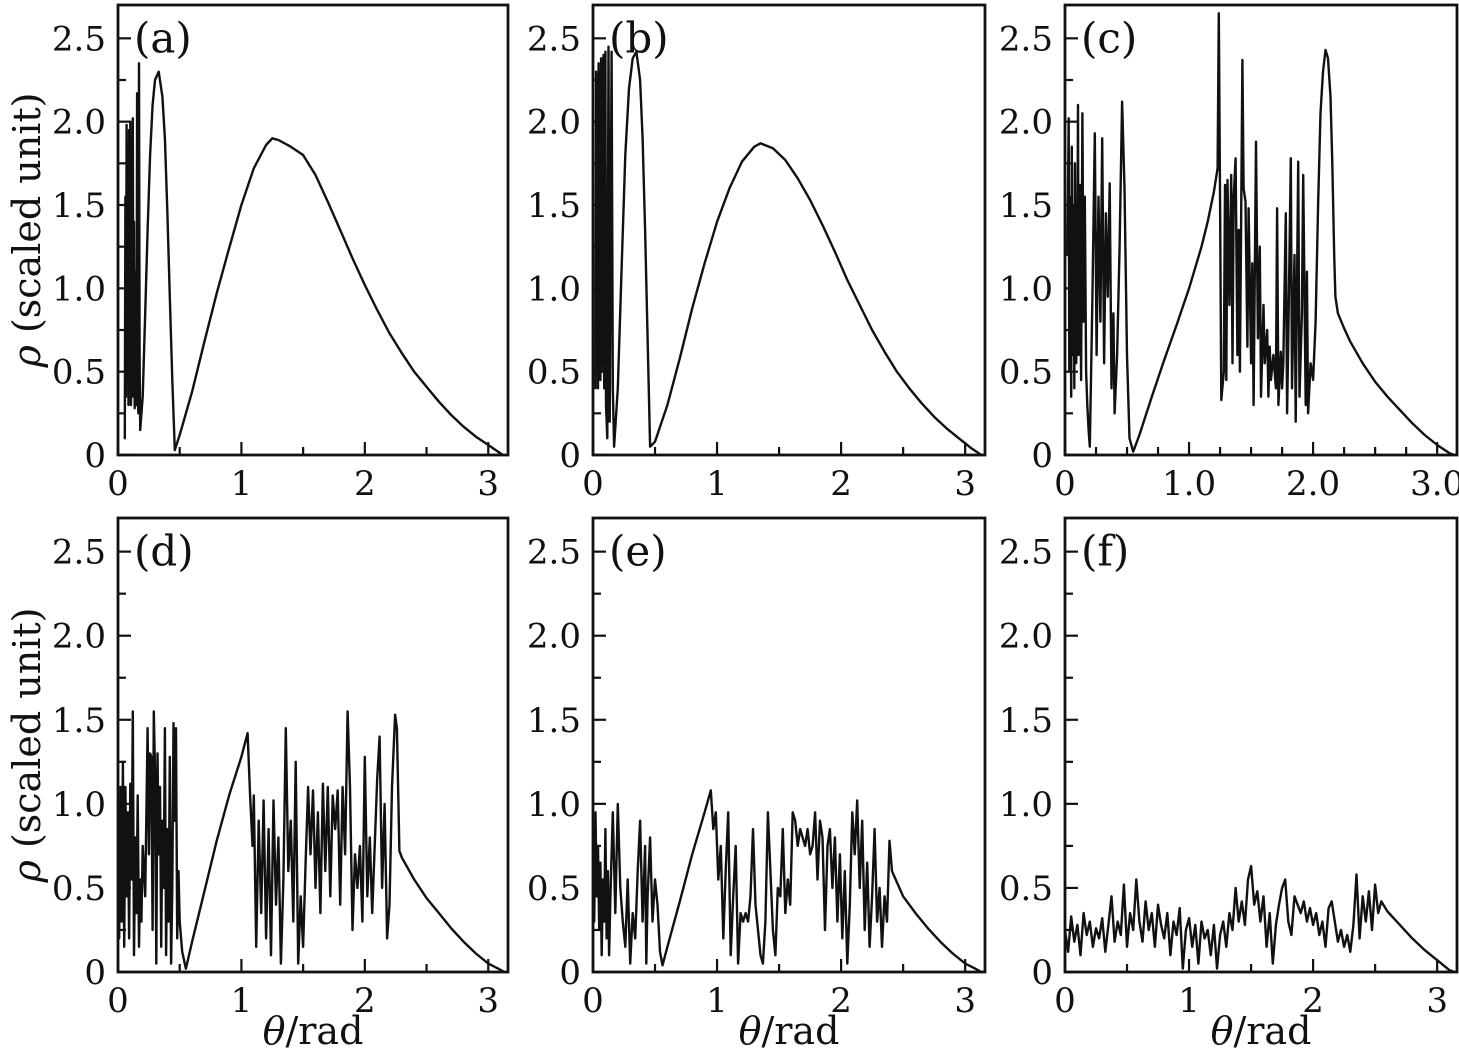  Describe the element at coordinates (788, 250) in the screenshot. I see `curve-b` at that location.